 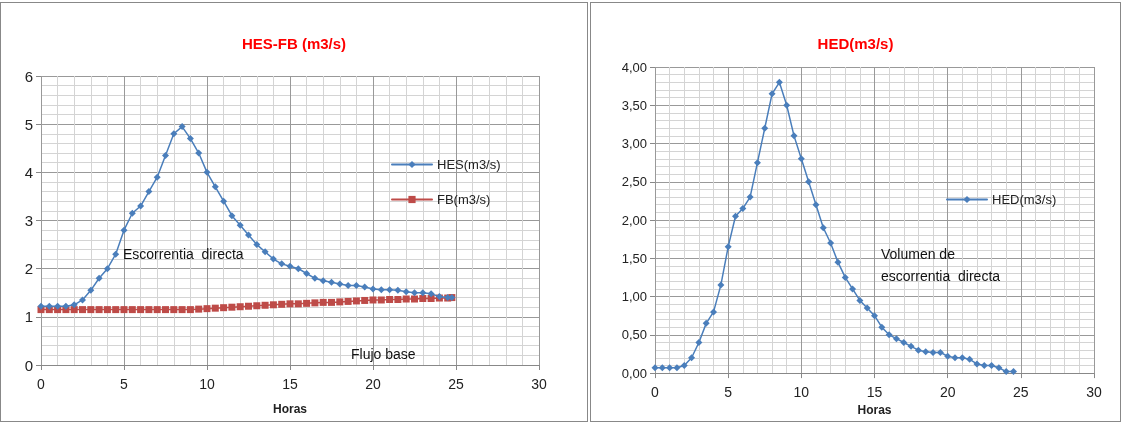 I want to click on y-tick-label: 3, so click(x=28, y=220).